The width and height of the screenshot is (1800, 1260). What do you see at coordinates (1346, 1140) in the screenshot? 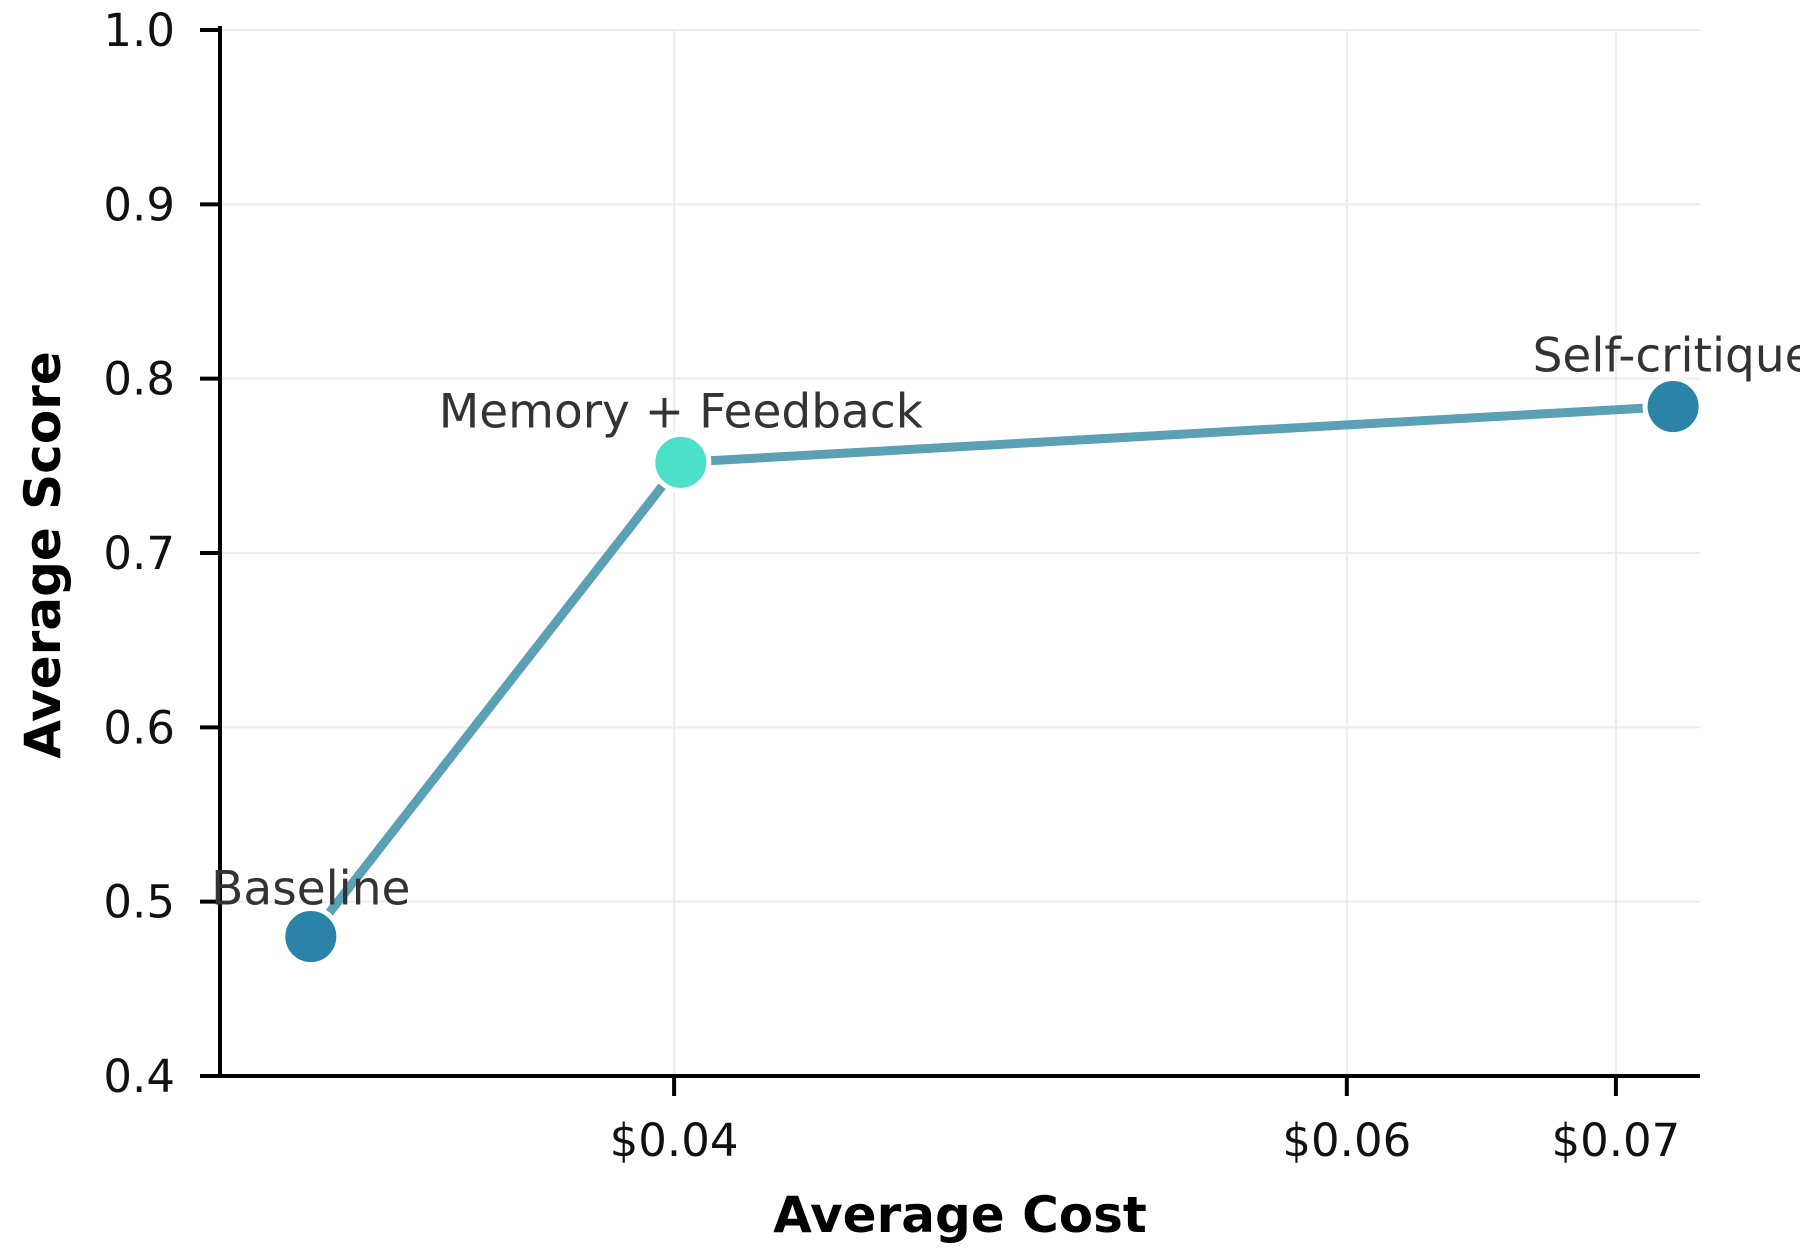
I see `x-tick-label: $0.06` at bounding box center [1346, 1140].